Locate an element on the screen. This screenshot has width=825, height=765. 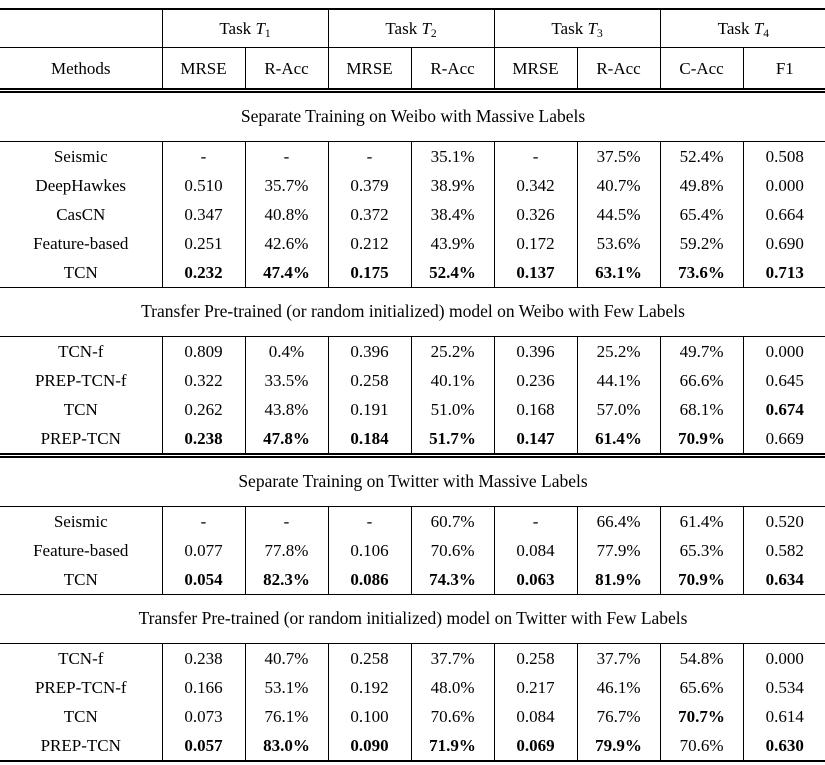
value-cell: 82.3% is located at coordinates (286, 580).